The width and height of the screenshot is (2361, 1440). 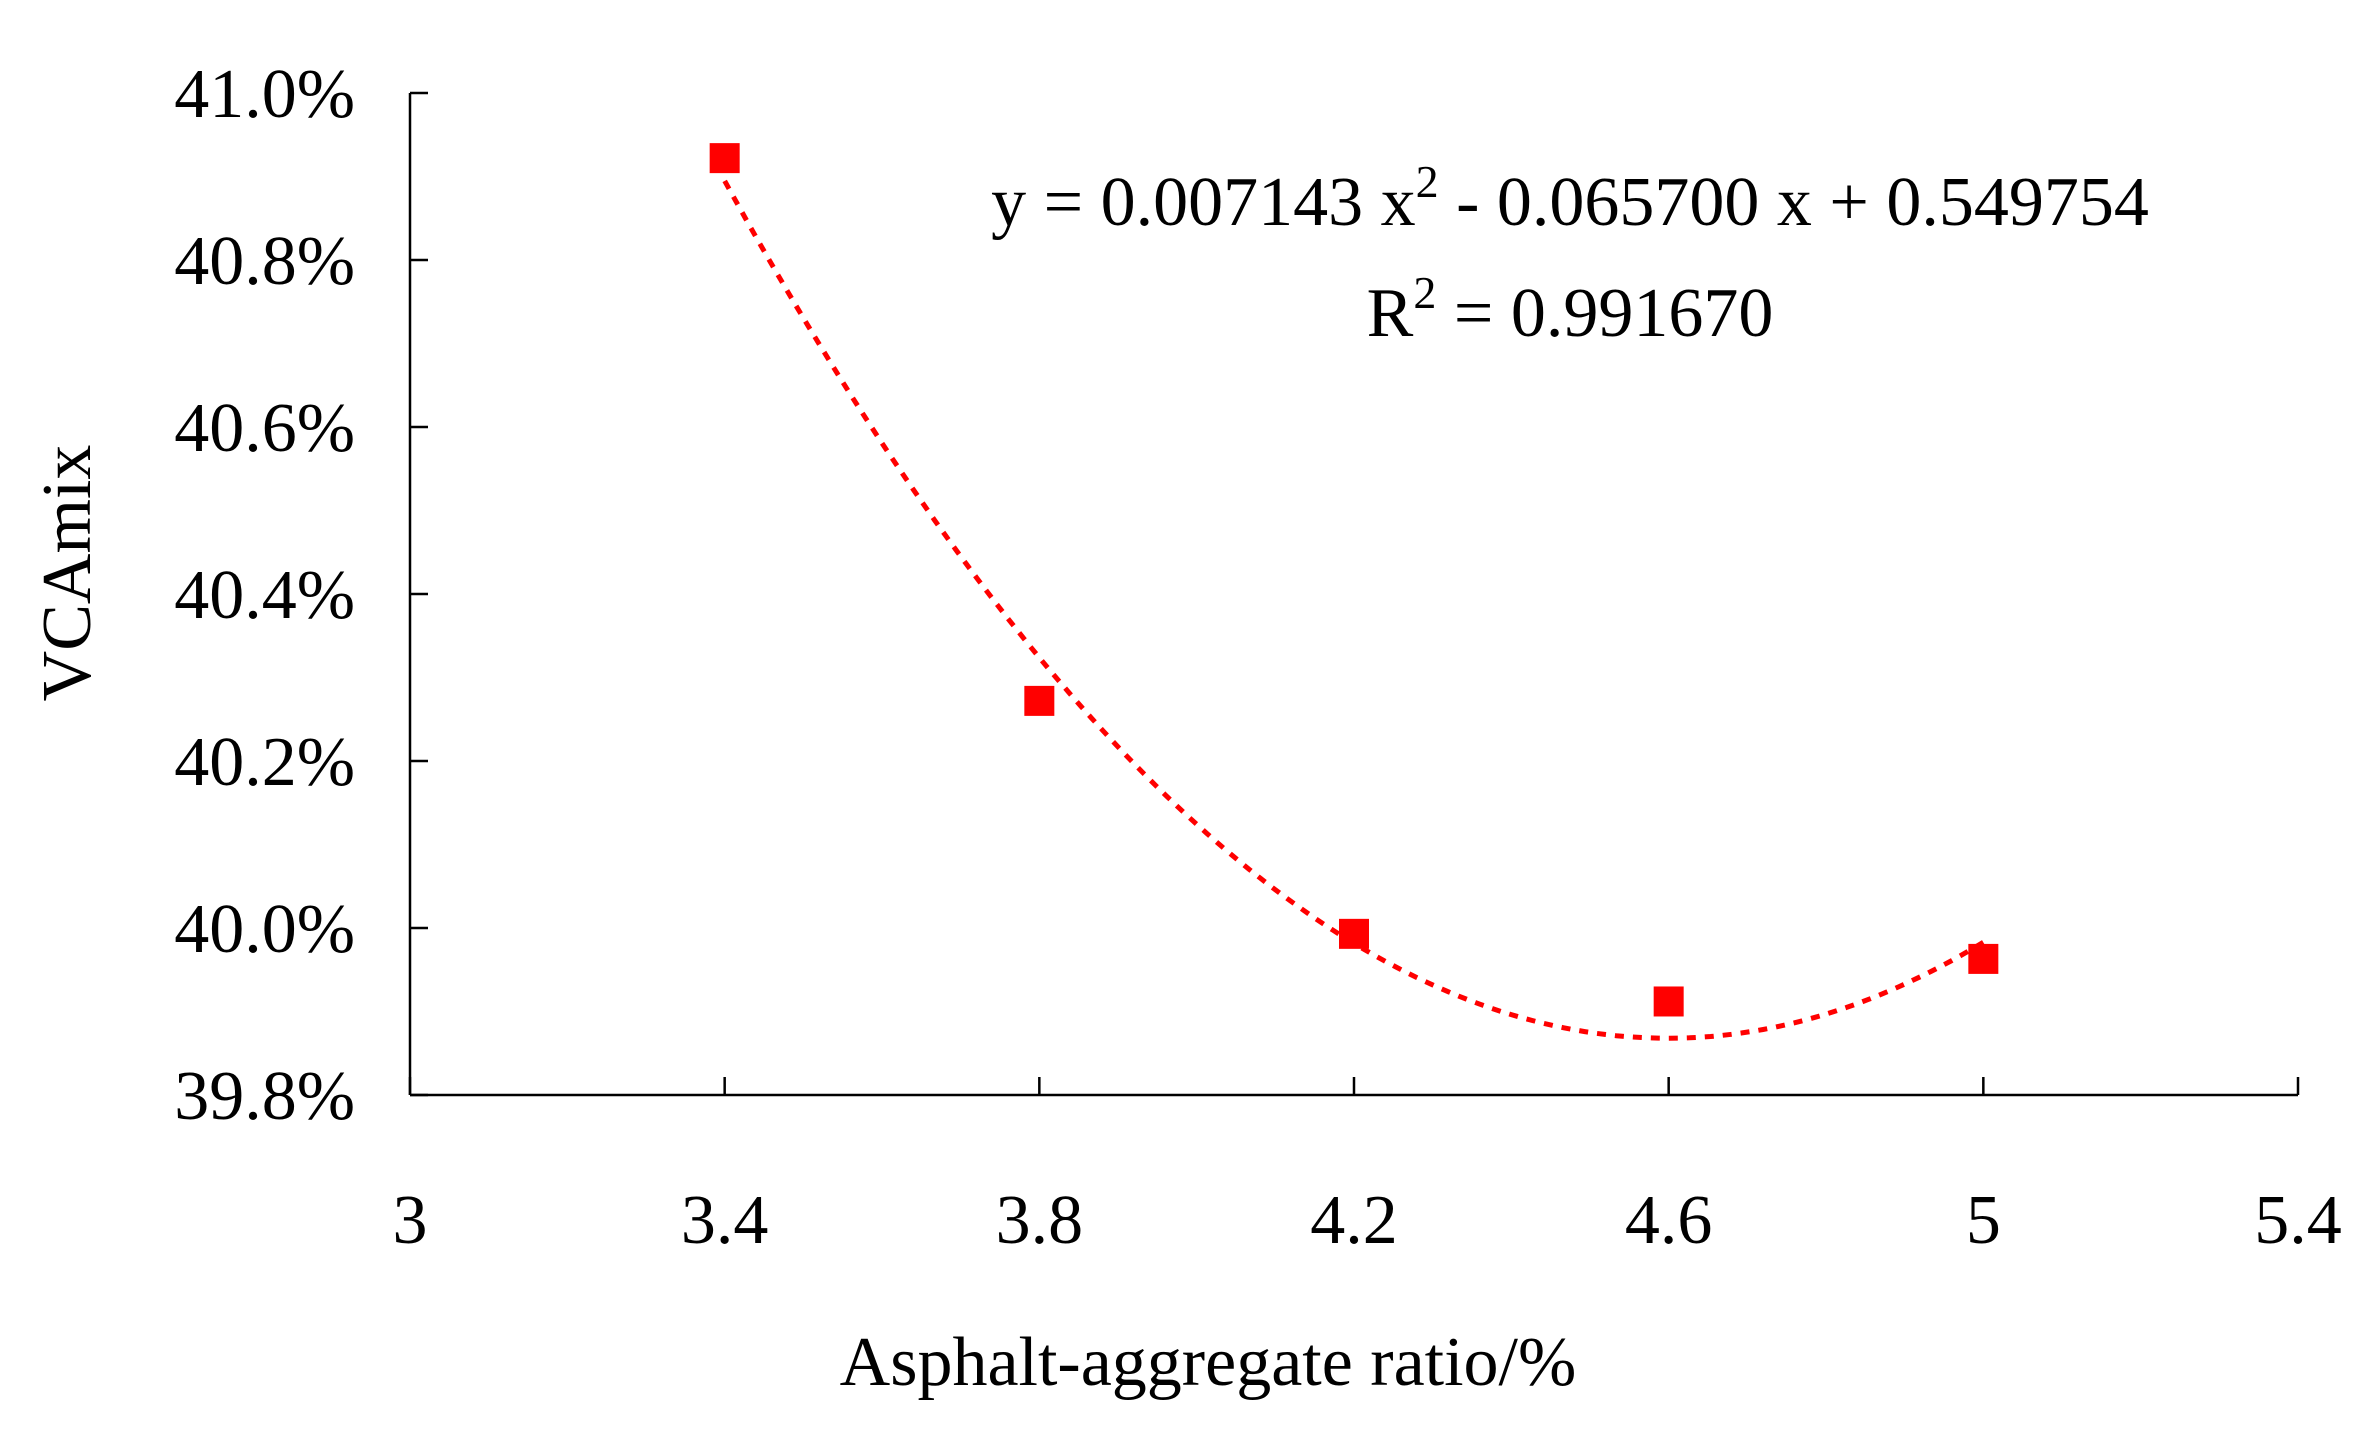 What do you see at coordinates (410, 1220) in the screenshot?
I see `x-tick-label: 3` at bounding box center [410, 1220].